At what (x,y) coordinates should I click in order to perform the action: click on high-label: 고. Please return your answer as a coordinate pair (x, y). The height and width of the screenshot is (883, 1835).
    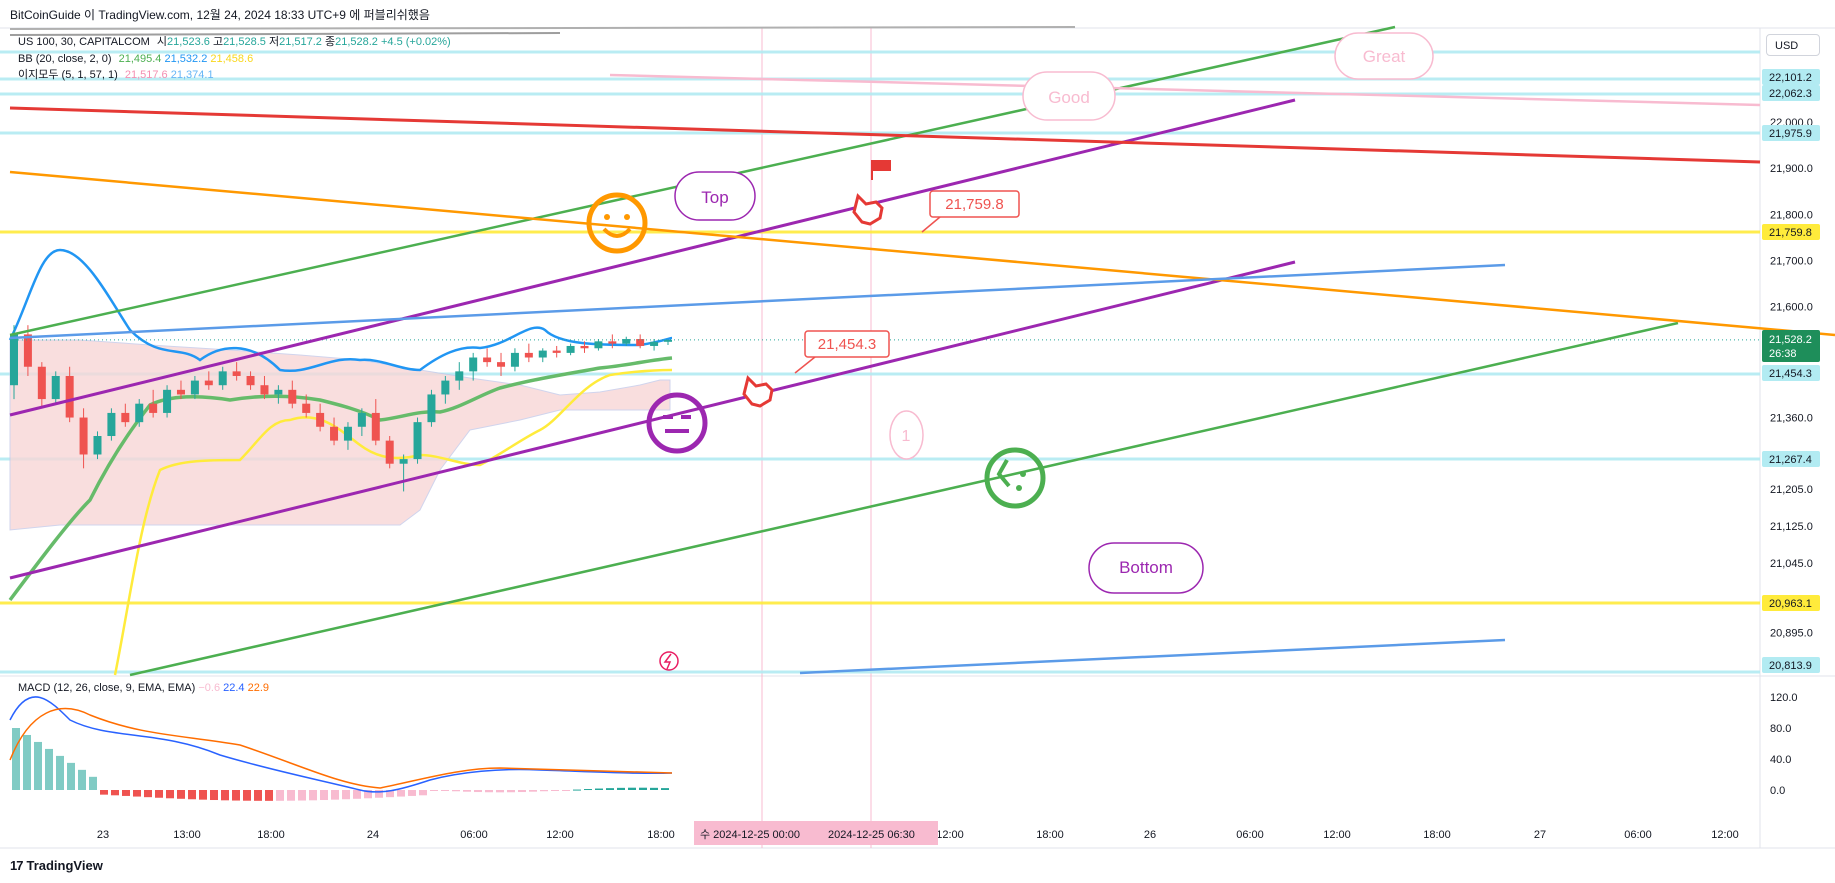
    Looking at the image, I should click on (218, 42).